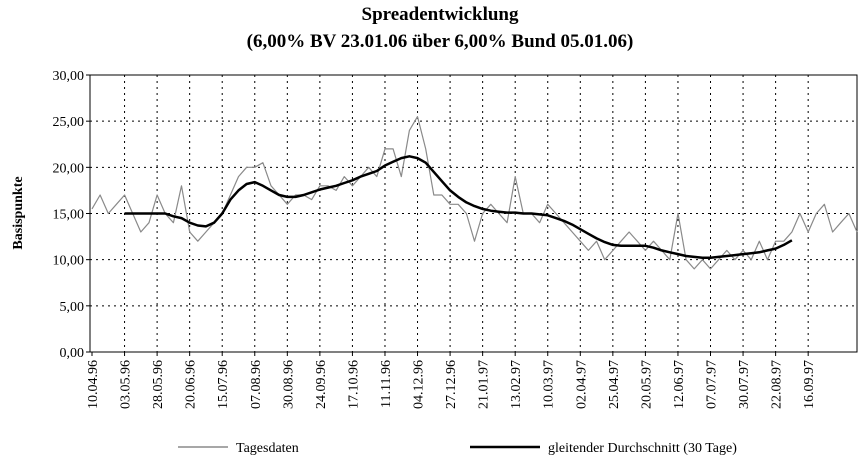  I want to click on x-tick-label: 10.04.96, so click(93, 384).